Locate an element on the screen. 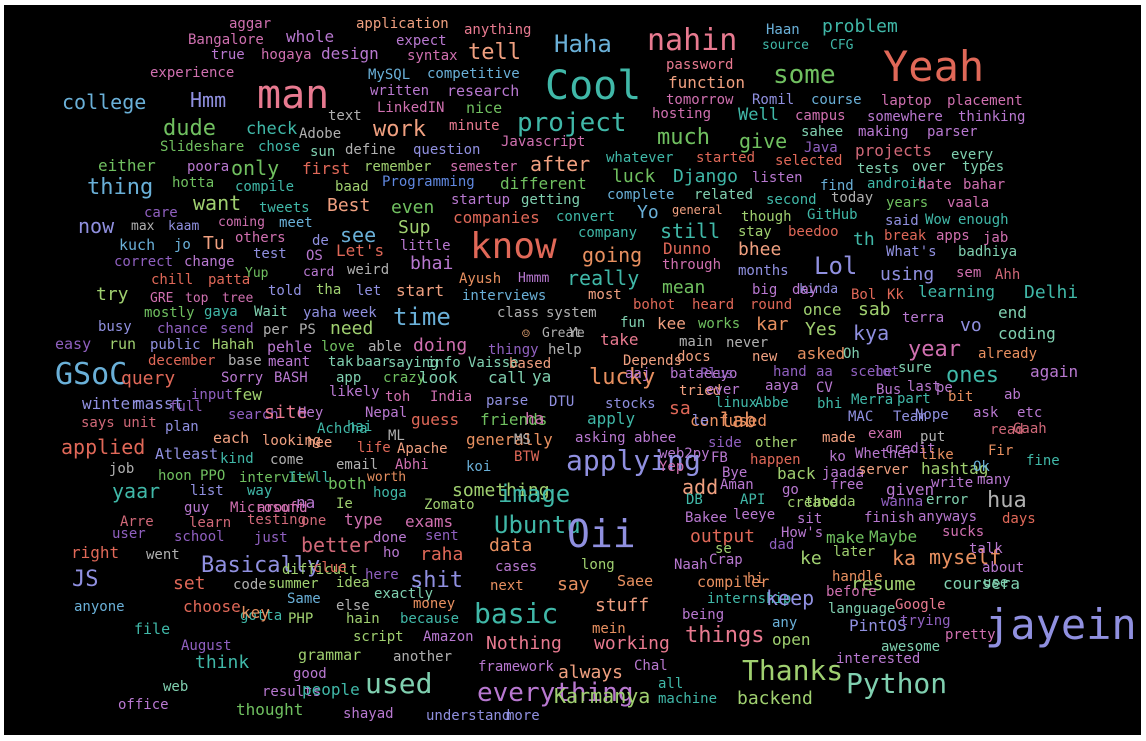 This screenshot has height=741, width=1146. word-469: August is located at coordinates (206, 646).